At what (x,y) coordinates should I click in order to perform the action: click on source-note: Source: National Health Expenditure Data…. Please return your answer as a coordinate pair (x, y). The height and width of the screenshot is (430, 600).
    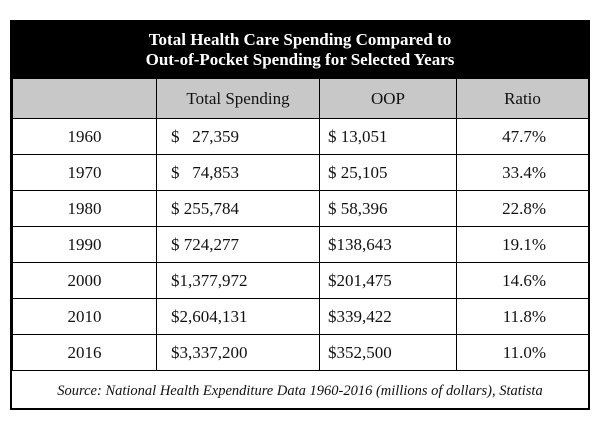
    Looking at the image, I should click on (300, 390).